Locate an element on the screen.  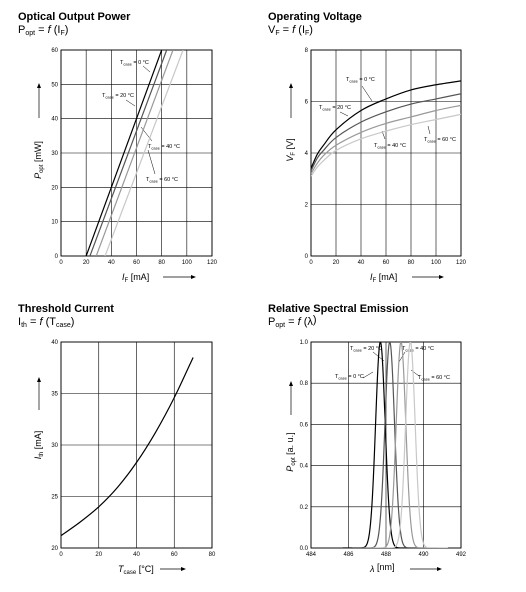
p4-ylabel: Popt [a. u.] is located at coordinates (291, 451).